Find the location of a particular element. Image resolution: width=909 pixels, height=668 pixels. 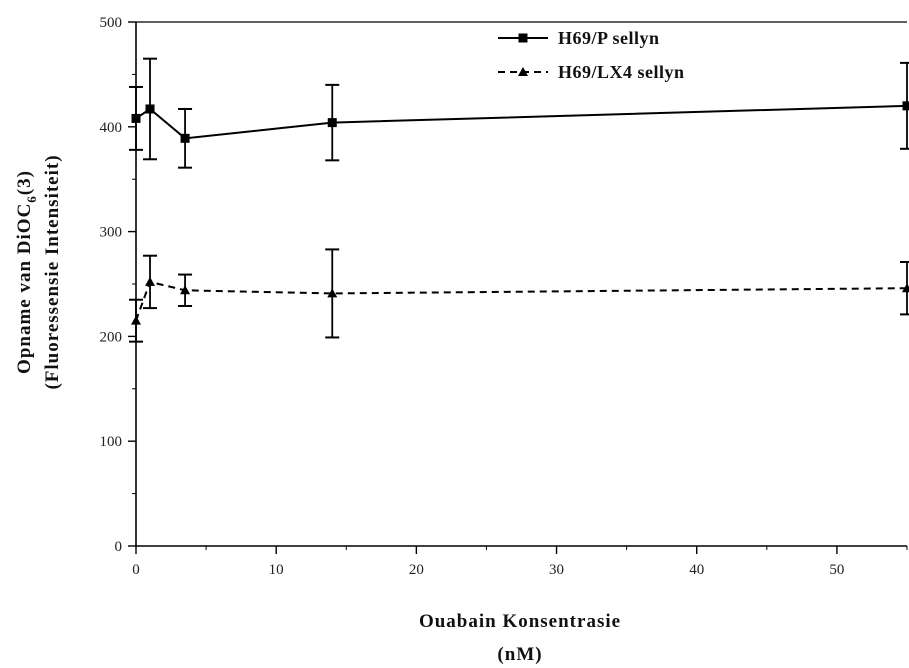

y-axis-title-line1: Opname van DiOC6(3) is located at coordinates (26, 272).